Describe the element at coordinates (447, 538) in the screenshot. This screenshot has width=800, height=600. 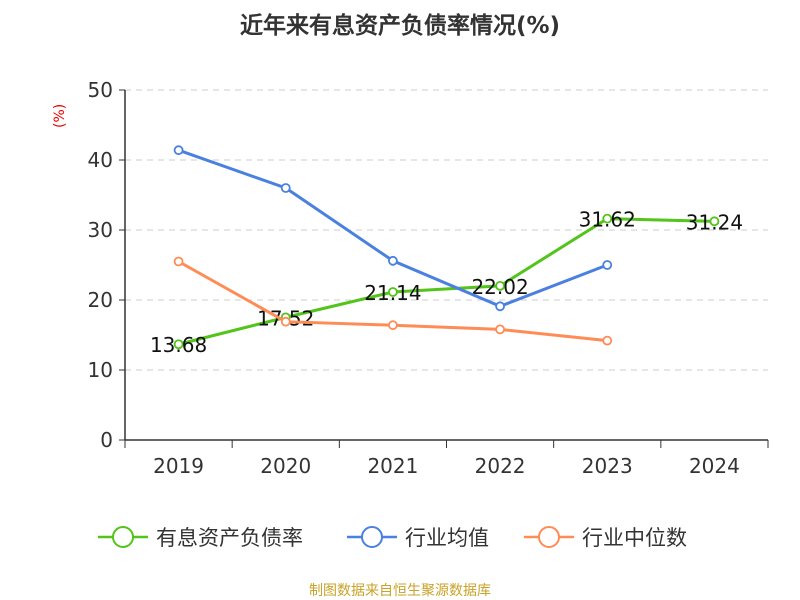
I see `legend-label: 行业均值` at that location.